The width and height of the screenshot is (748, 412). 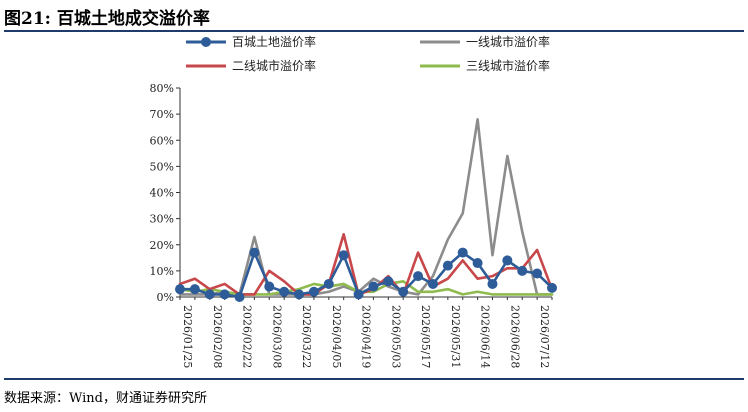 I want to click on y-tick-label: 70%, so click(x=162, y=114).